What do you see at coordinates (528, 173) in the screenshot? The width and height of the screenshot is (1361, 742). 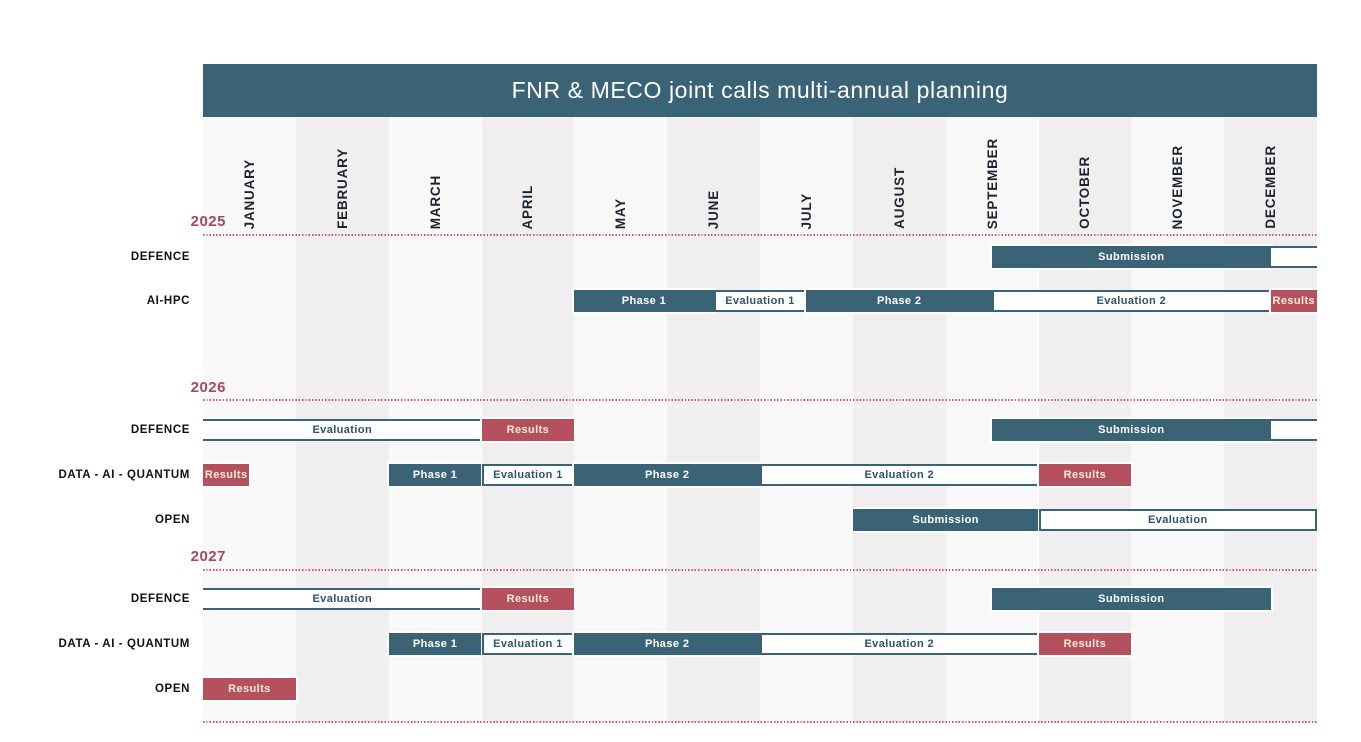 I see `month-label-slot: APRIL` at bounding box center [528, 173].